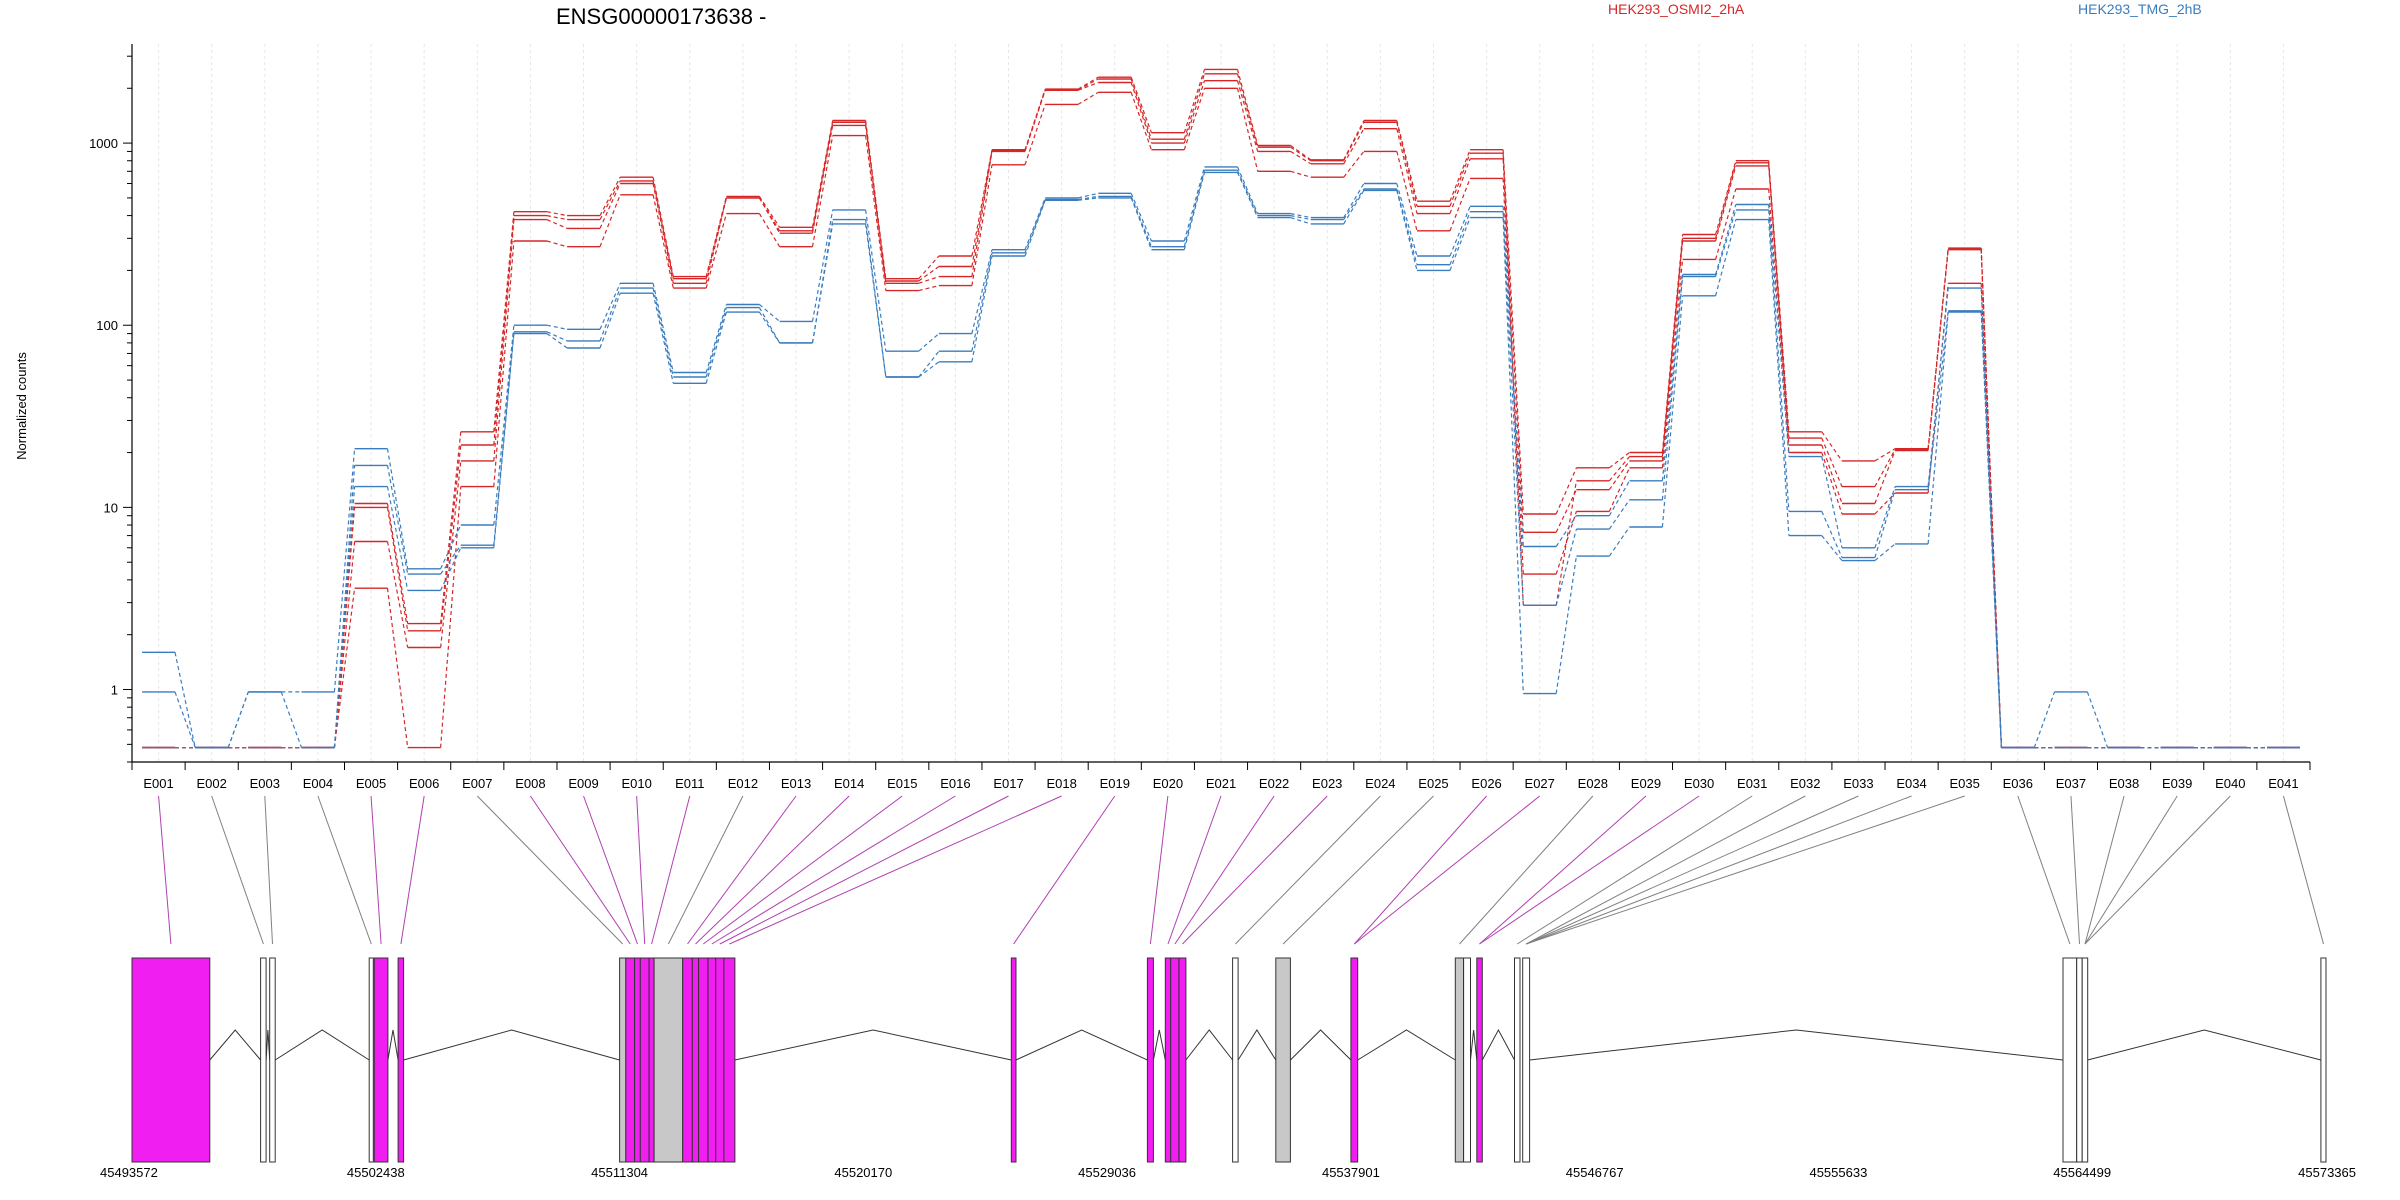 The image size is (2400, 1200). I want to click on x-tick-label-E014: E014, so click(849, 783).